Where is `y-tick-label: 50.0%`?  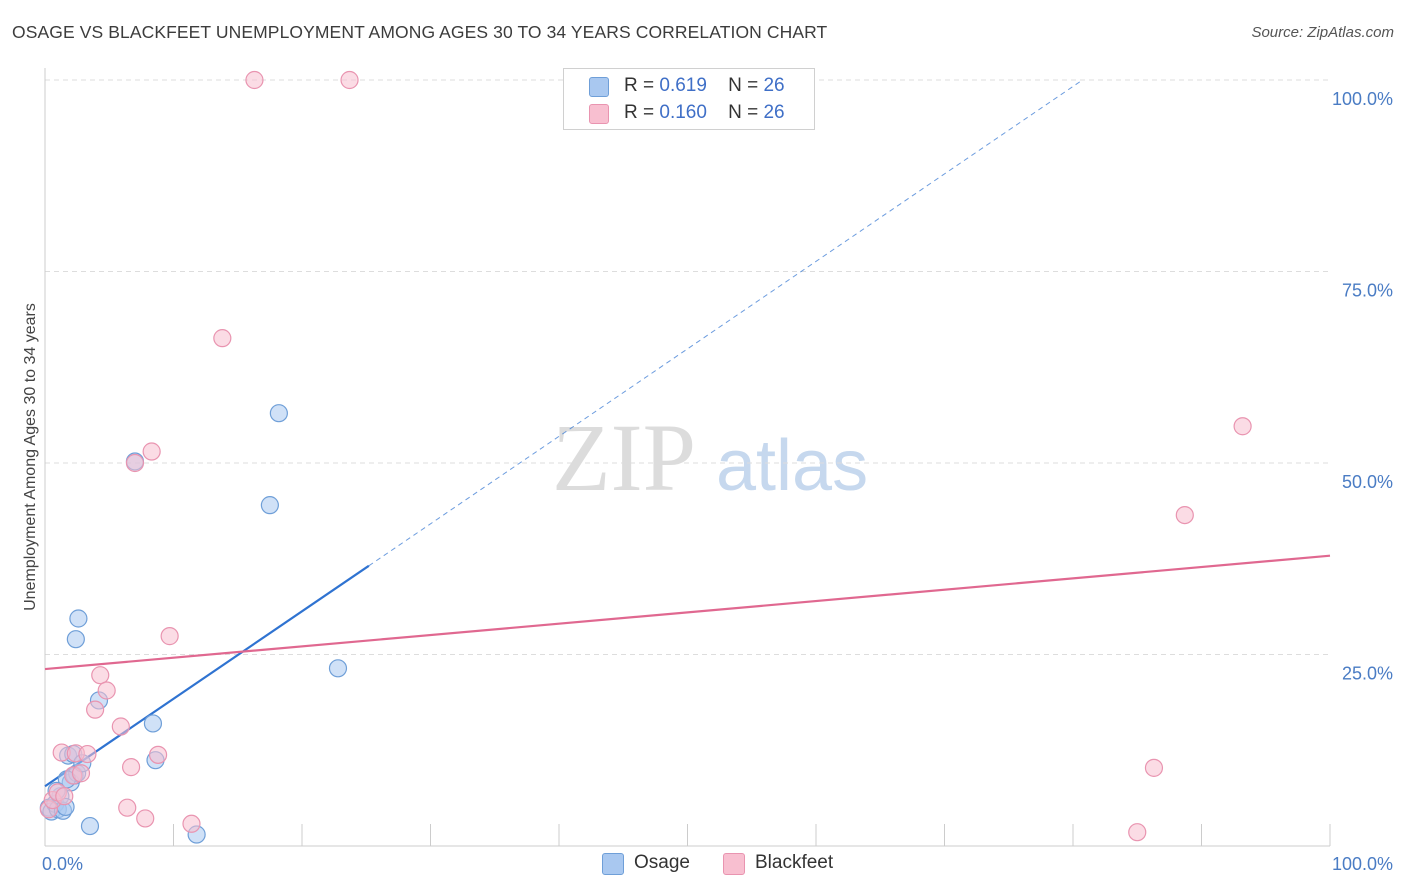
y-tick-label: 50.0% is located at coordinates (1367, 482).